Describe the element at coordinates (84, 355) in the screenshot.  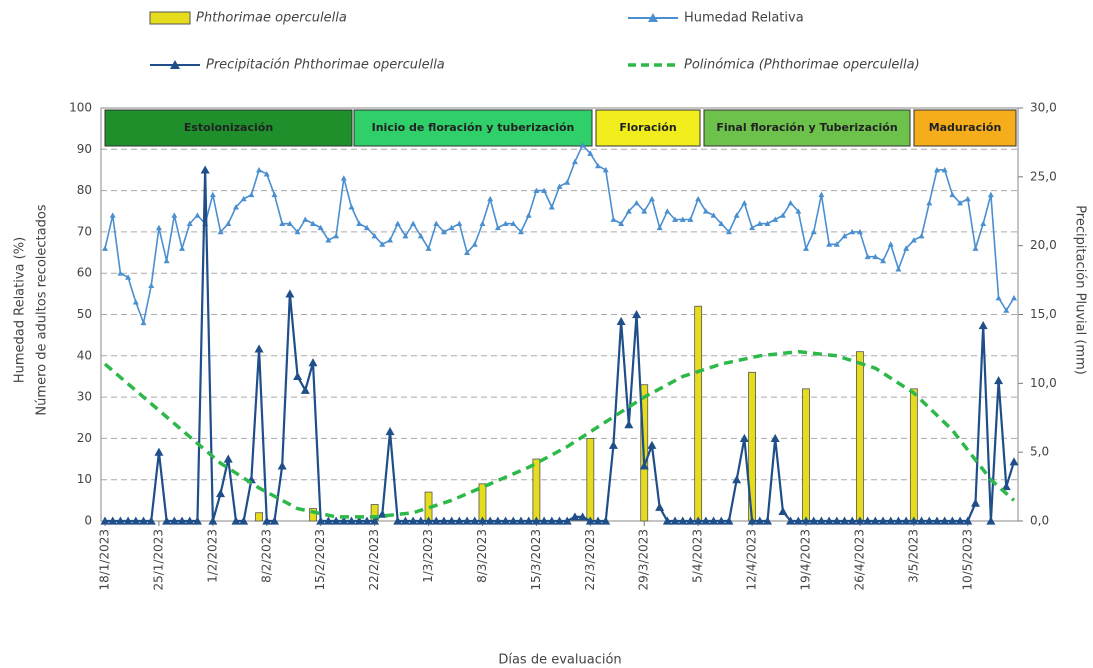
I see `y-tick-label: 40` at that location.